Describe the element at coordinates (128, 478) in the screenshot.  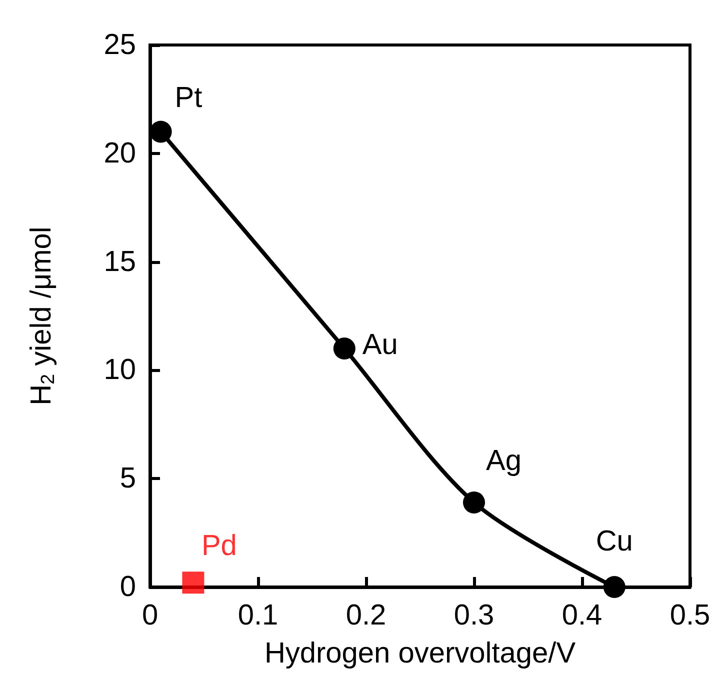
I see `y-tick-label: 5` at that location.